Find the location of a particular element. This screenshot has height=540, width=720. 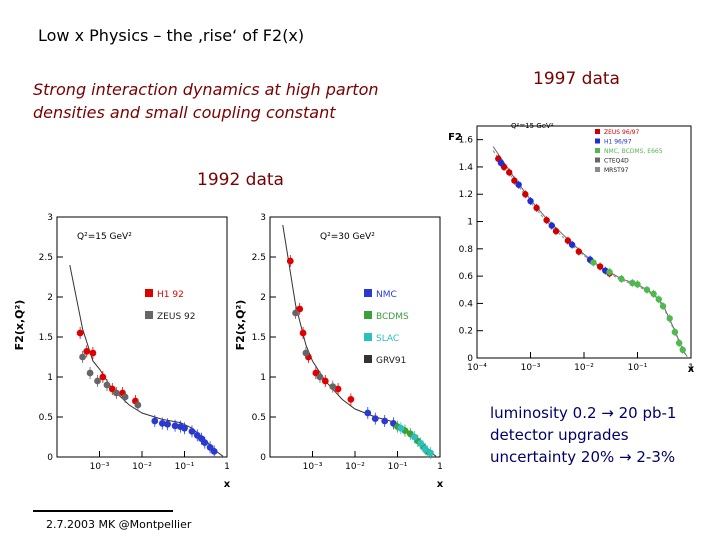

note-detector: detector upgrades is located at coordinates (559, 435).